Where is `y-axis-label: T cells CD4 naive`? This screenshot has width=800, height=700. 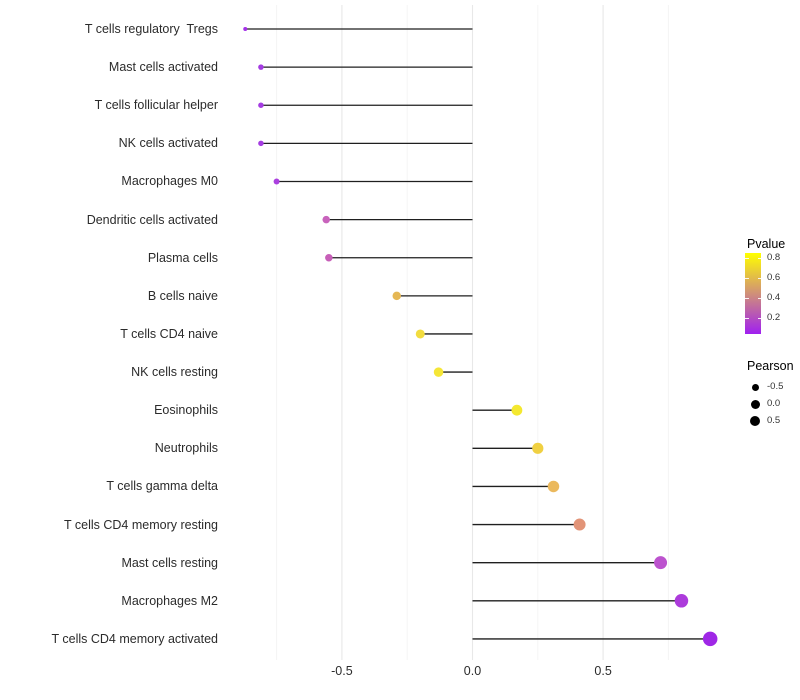 y-axis-label: T cells CD4 naive is located at coordinates (169, 333).